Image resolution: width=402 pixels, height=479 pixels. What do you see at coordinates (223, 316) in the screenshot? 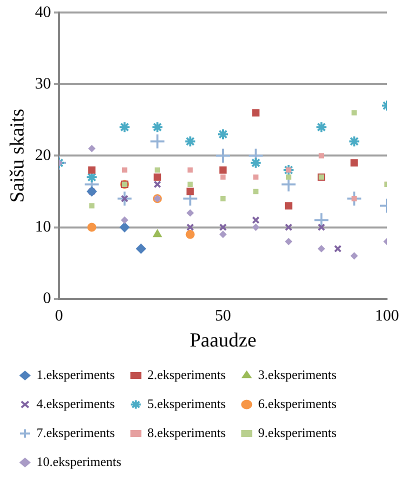
I see `x-tick-label: 50` at bounding box center [223, 316].